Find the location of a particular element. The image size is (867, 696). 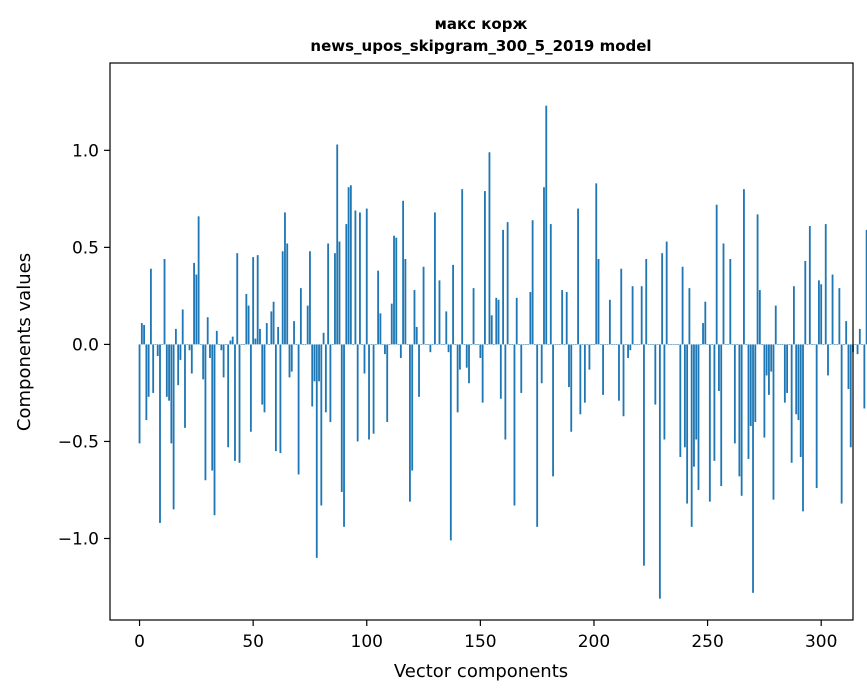

x-axis-label: Vector components is located at coordinates (481, 671).